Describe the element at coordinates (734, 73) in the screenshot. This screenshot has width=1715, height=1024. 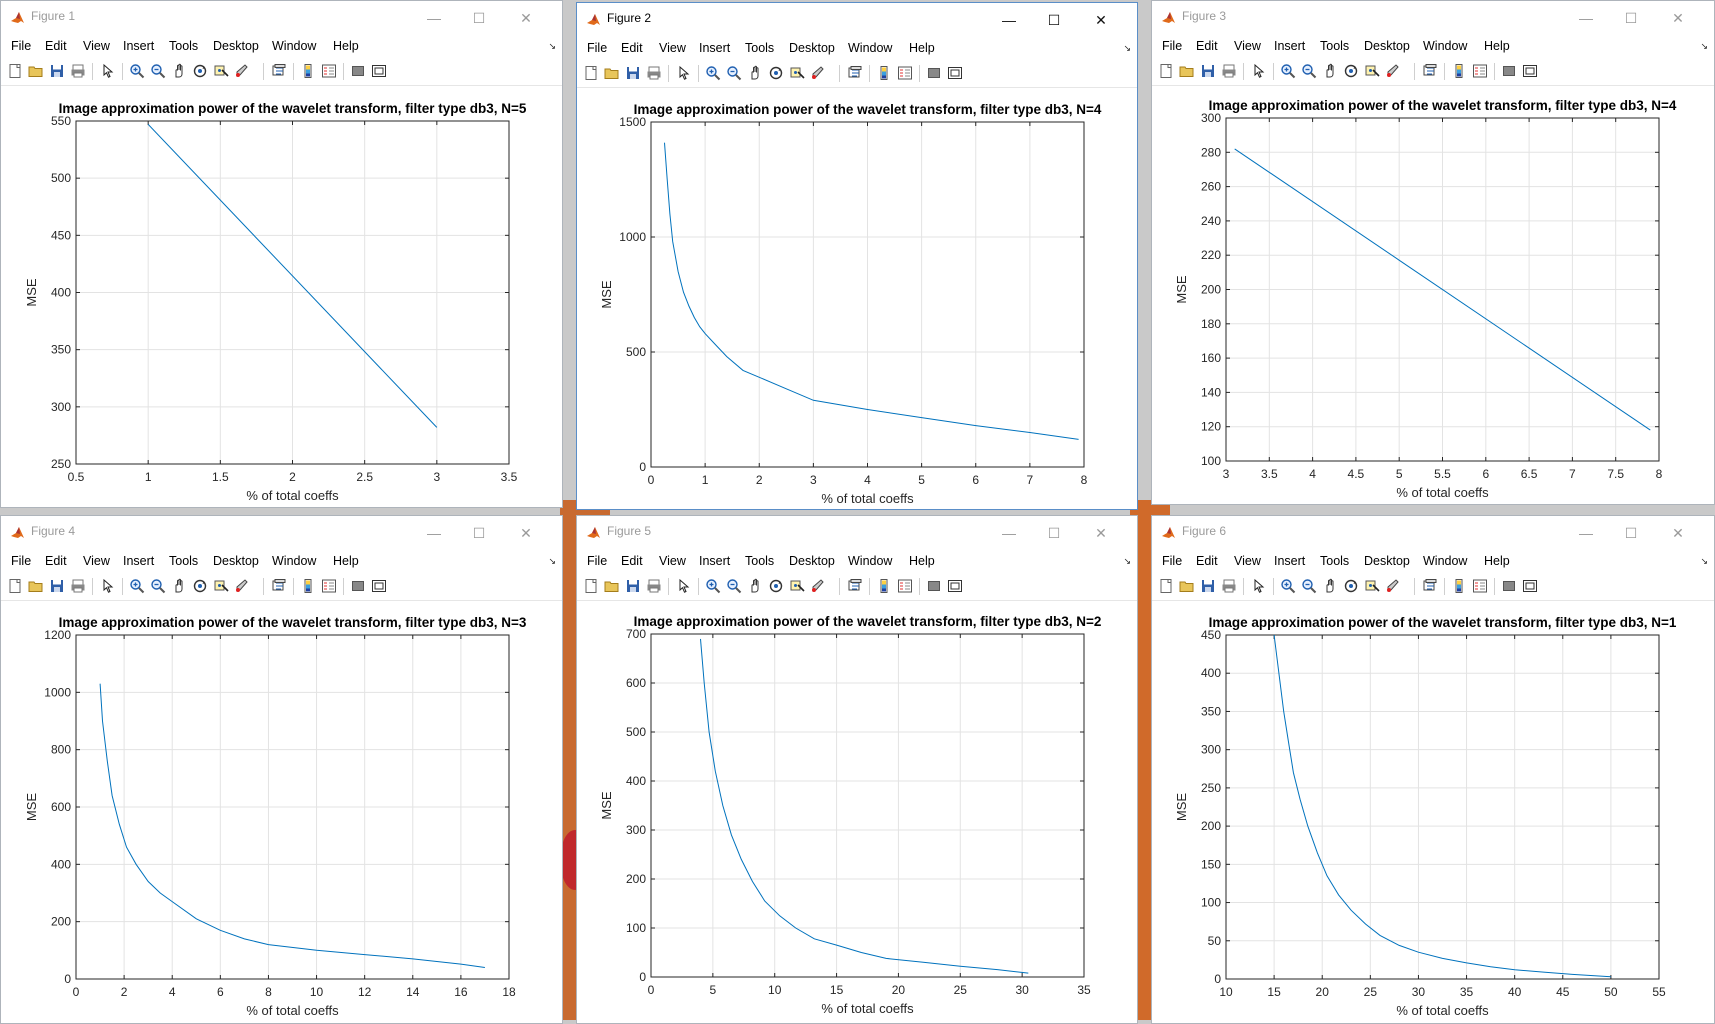
I see `zoom-out-icon` at that location.